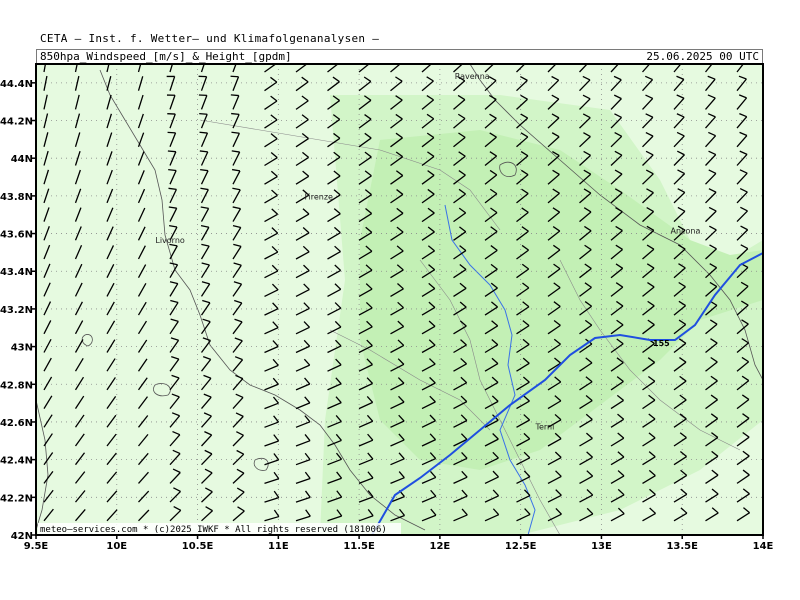 The image size is (800, 600). Describe the element at coordinates (116, 546) in the screenshot. I see `lon-tick-label: 10E` at that location.